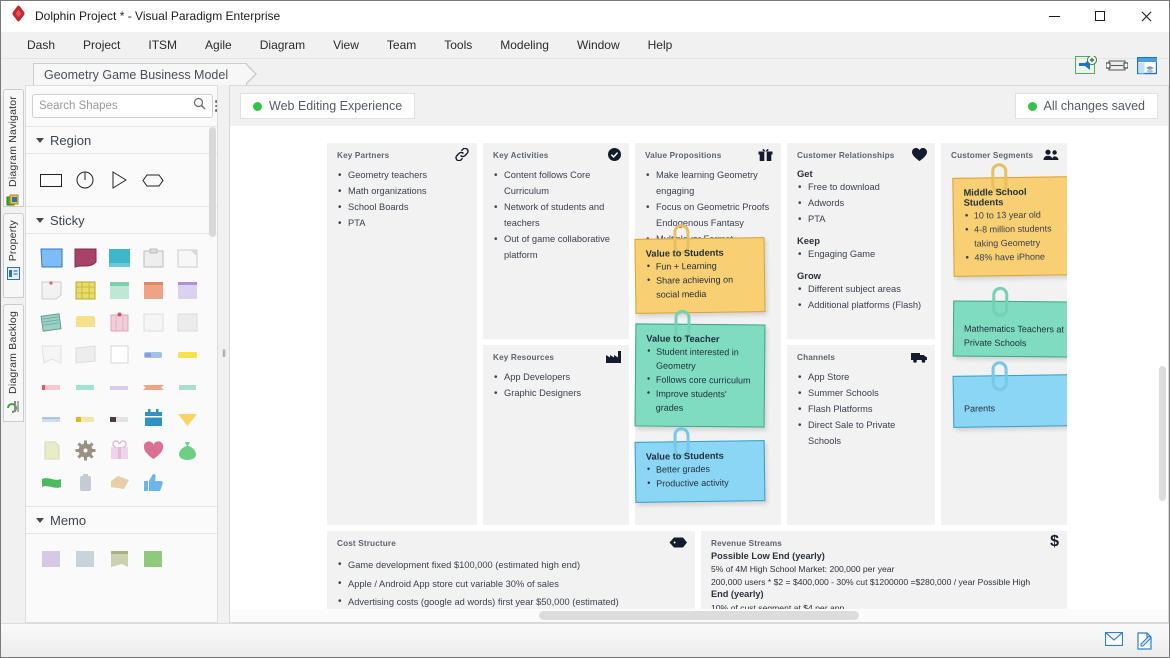  I want to click on menu-item-project: Project, so click(102, 45).